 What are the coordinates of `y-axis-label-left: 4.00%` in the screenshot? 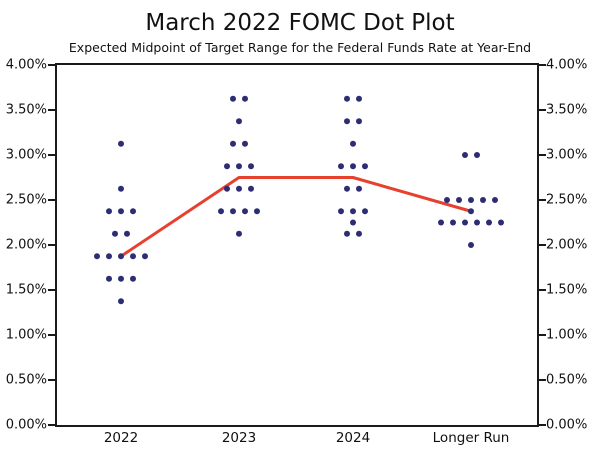 It's located at (26, 65).